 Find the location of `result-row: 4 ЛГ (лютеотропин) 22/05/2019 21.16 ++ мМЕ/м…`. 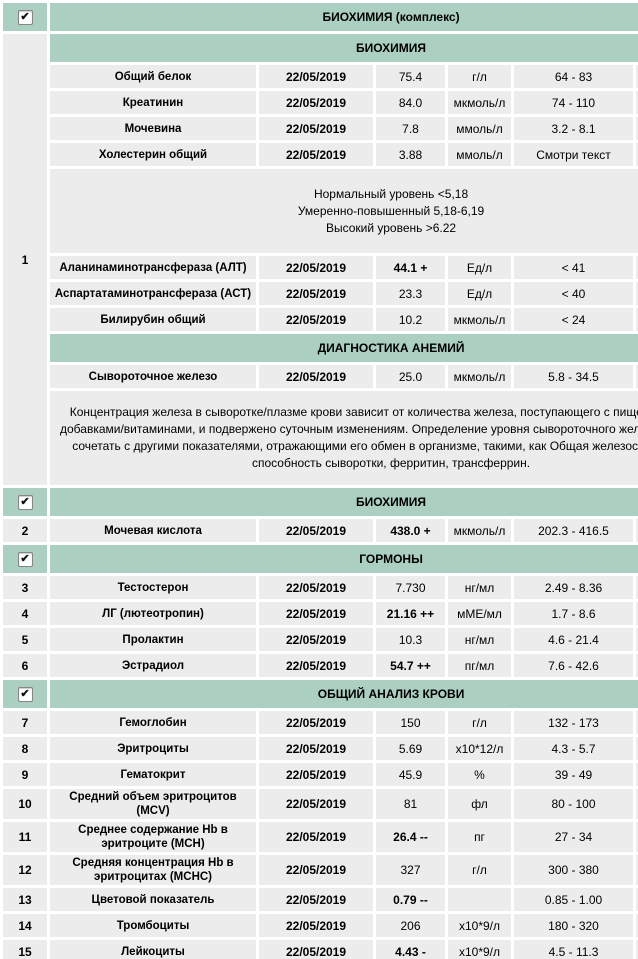

result-row: 4 ЛГ (лютеотропин) 22/05/2019 21.16 ++ мМЕ/м… is located at coordinates (320, 613).